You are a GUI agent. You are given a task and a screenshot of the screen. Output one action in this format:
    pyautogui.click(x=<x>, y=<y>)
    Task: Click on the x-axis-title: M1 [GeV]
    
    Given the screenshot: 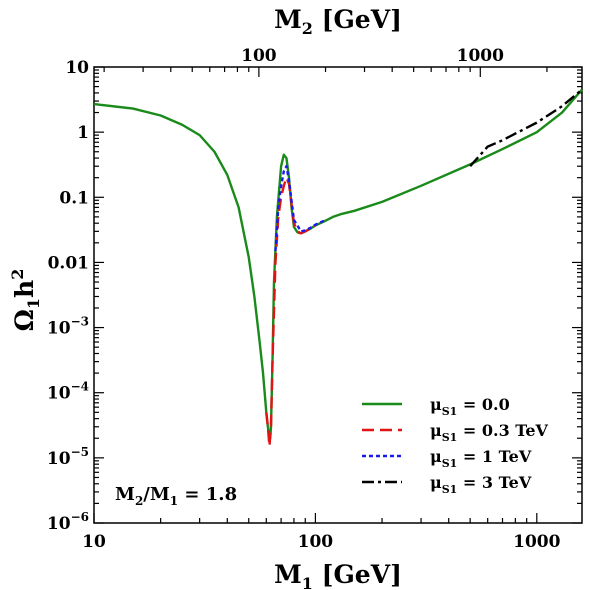 What is the action you would take?
    pyautogui.click(x=338, y=575)
    